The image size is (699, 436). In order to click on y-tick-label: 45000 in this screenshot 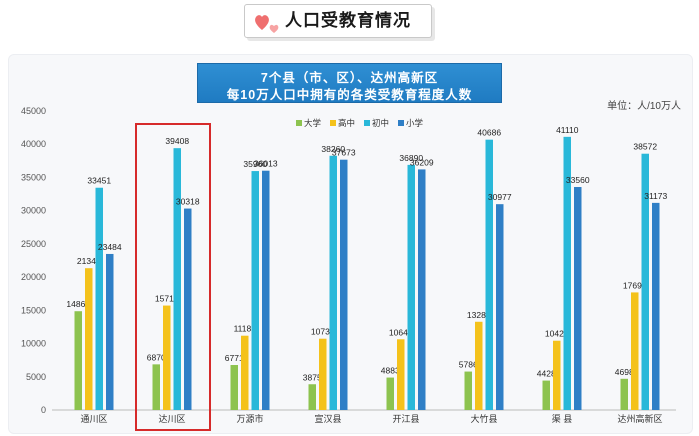, I will do `click(33, 111)`.